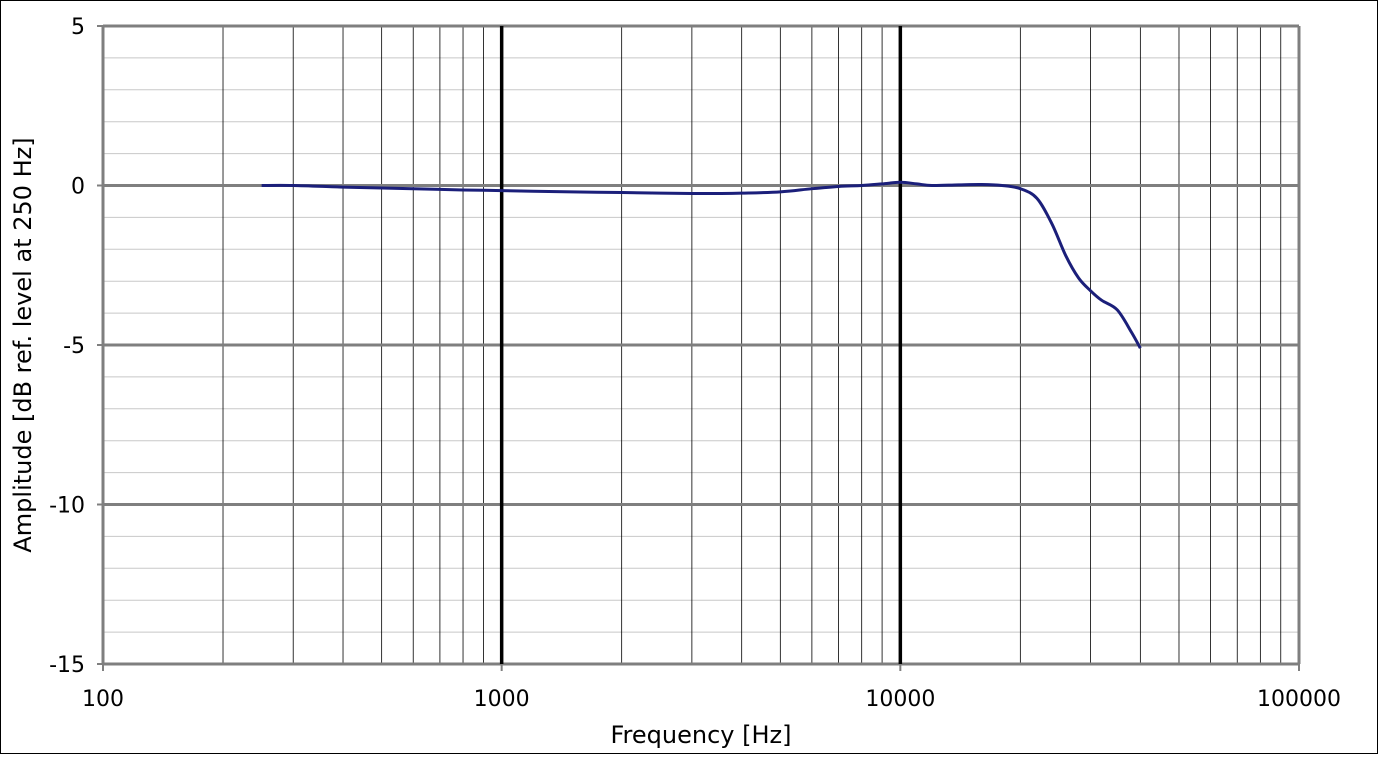 Image resolution: width=1378 pixels, height=758 pixels. Describe the element at coordinates (502, 699) in the screenshot. I see `x-tick-label: 1000` at that location.